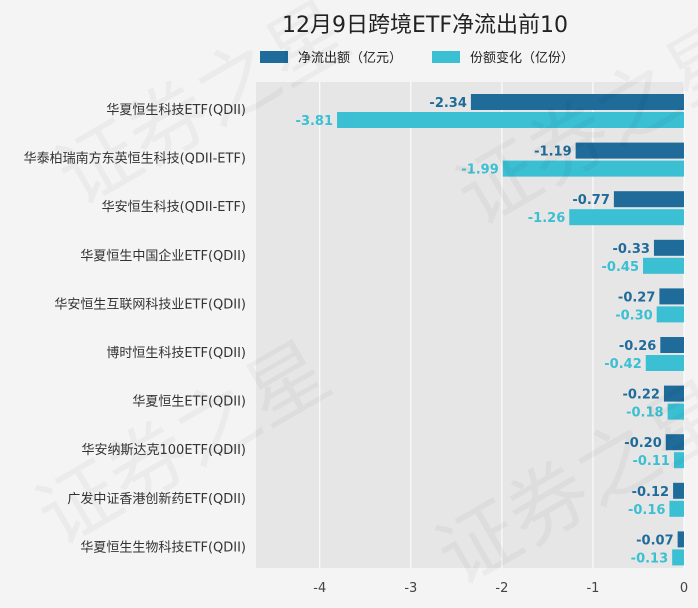  What do you see at coordinates (646, 510) in the screenshot?
I see `share-change-value-label: -0.16` at bounding box center [646, 510].